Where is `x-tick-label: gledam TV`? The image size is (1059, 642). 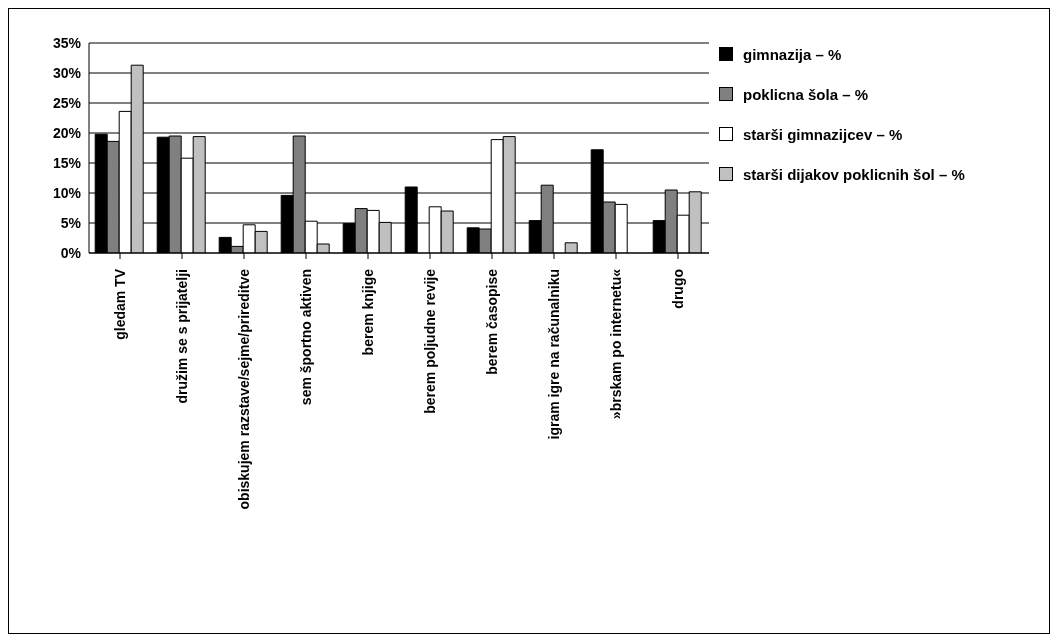 x-tick-label: gledam TV is located at coordinates (120, 304).